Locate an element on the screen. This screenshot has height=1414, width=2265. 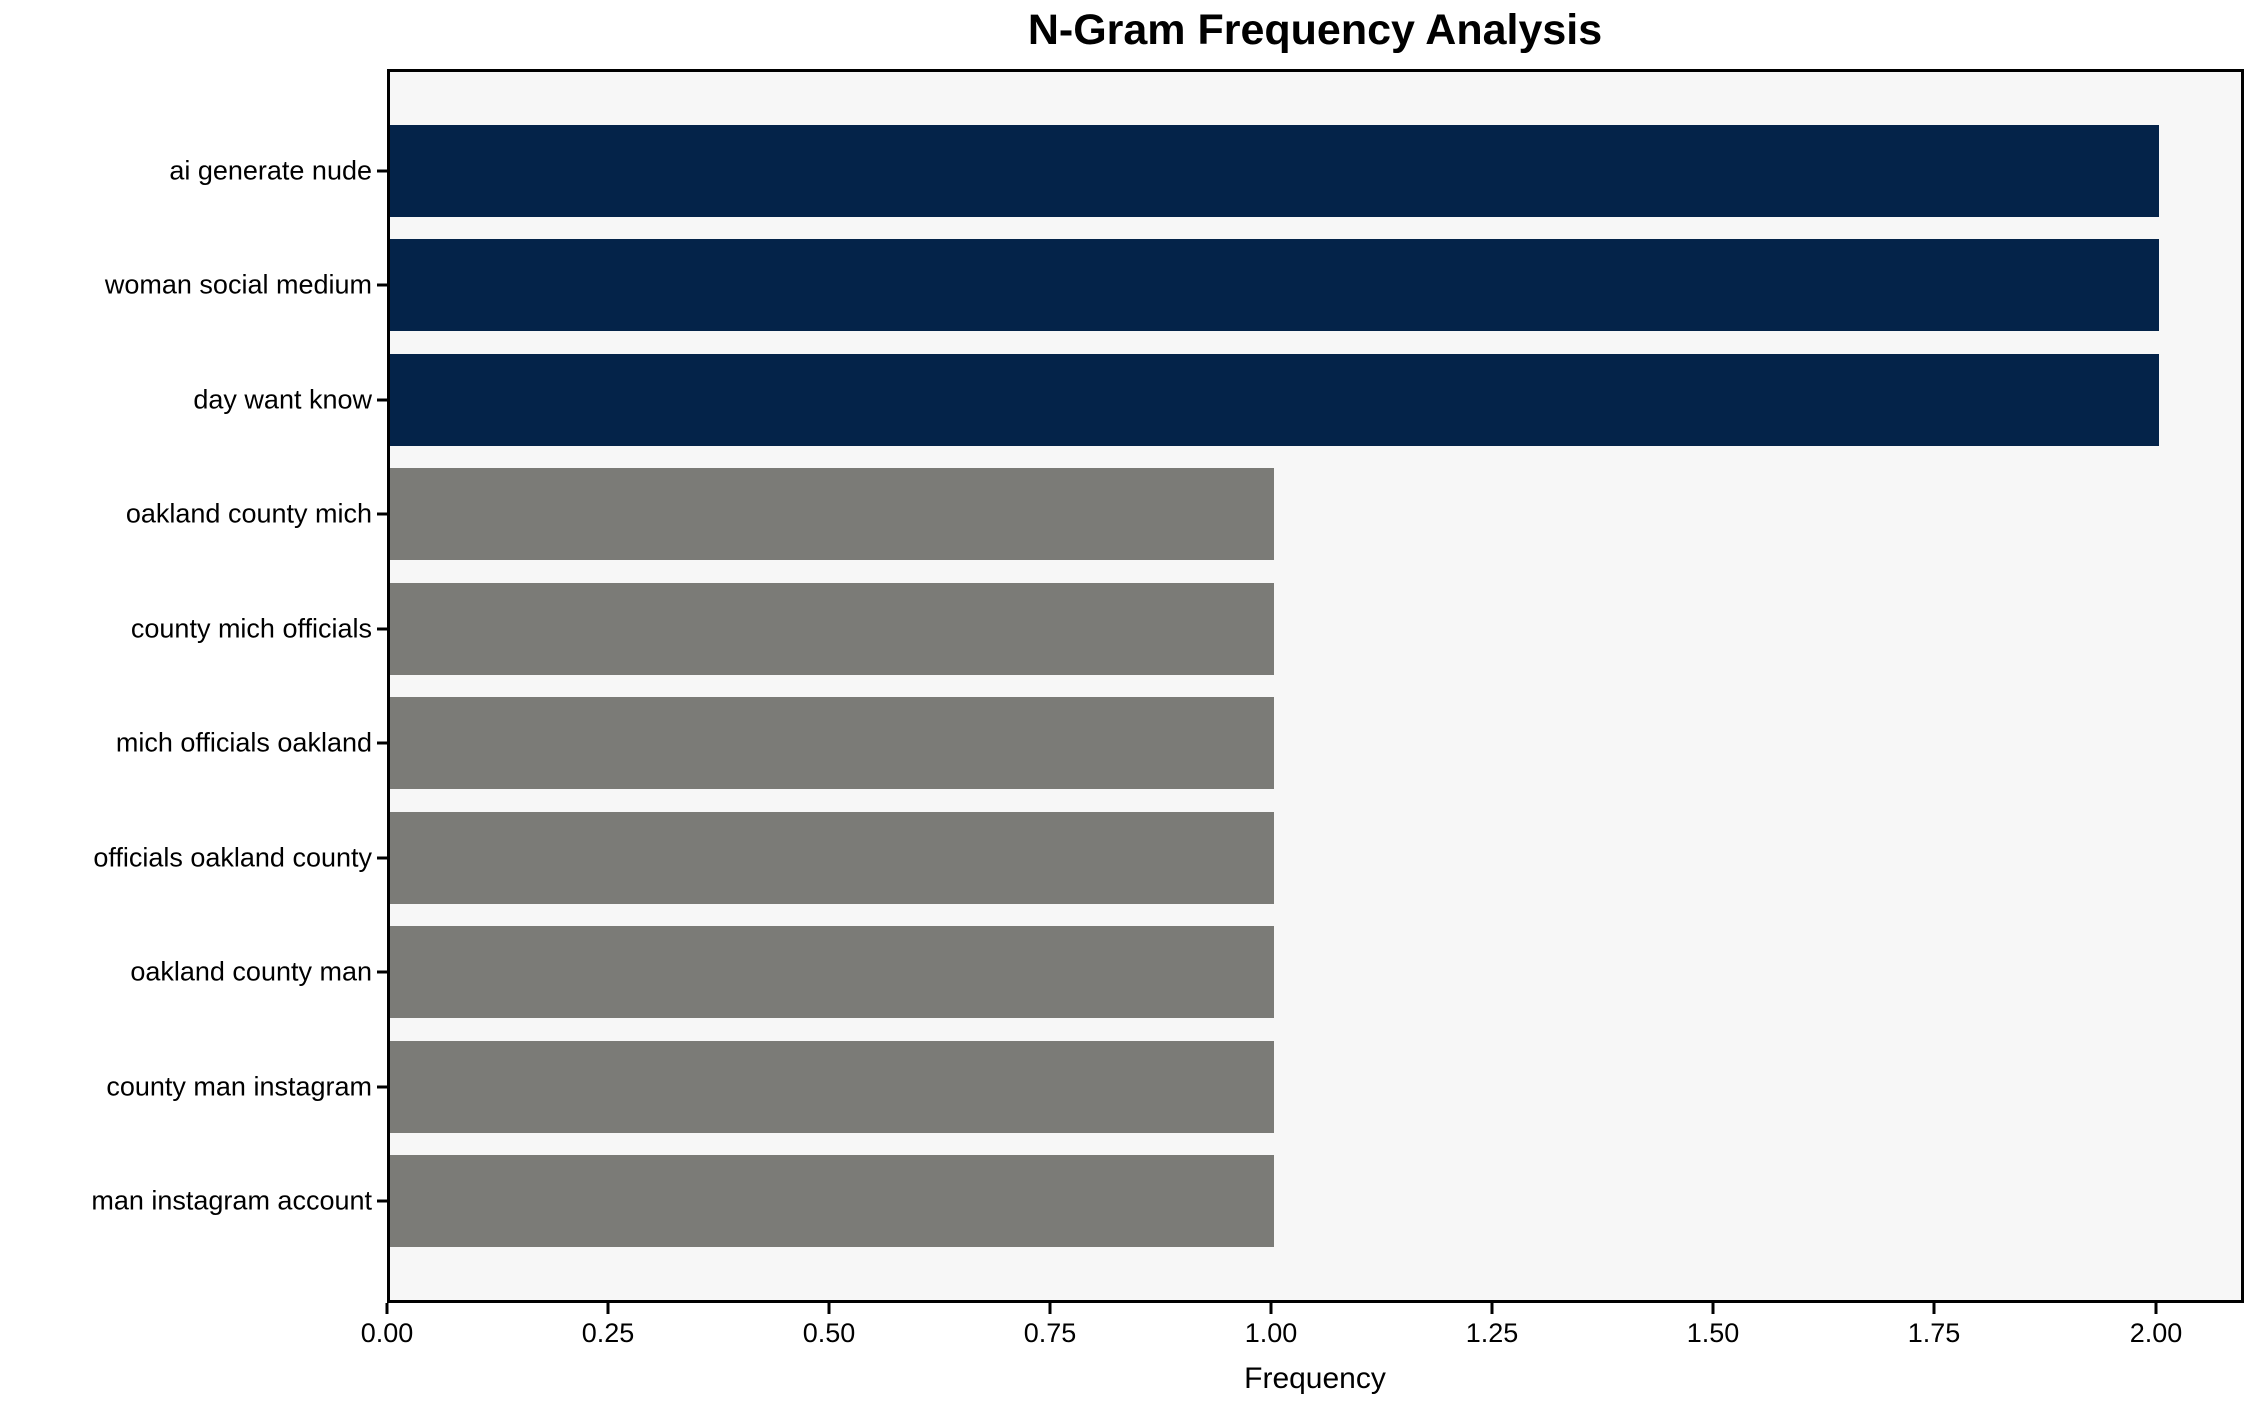
x-tick-label: 0.00 is located at coordinates (387, 1333).